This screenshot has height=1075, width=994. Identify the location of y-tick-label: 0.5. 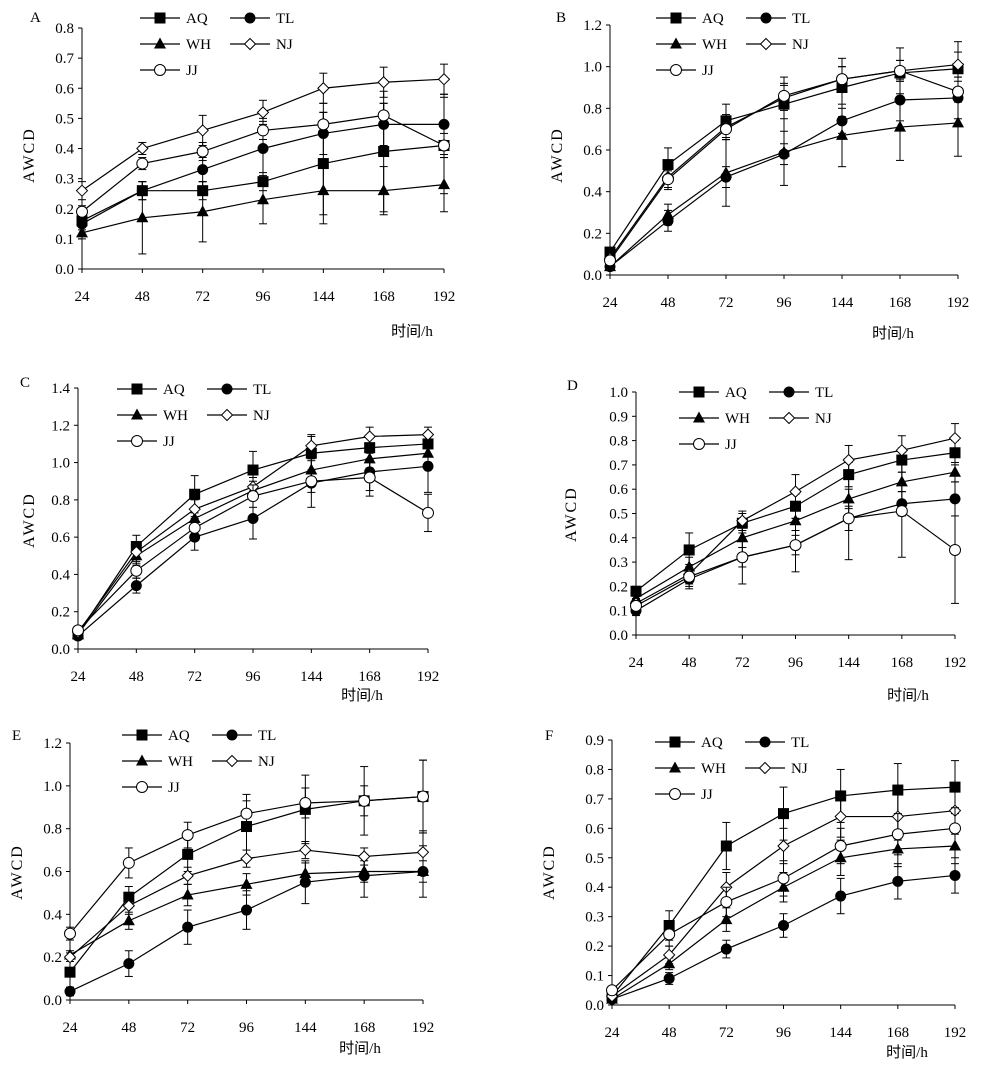
(618, 515).